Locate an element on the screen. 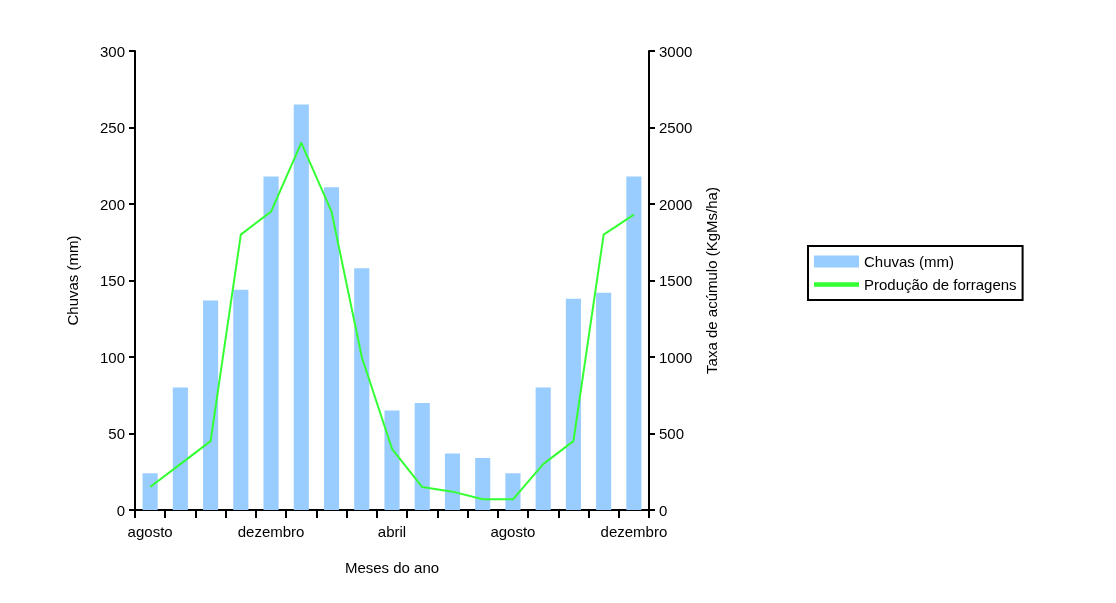  y2-tick-label: 0 is located at coordinates (663, 510).